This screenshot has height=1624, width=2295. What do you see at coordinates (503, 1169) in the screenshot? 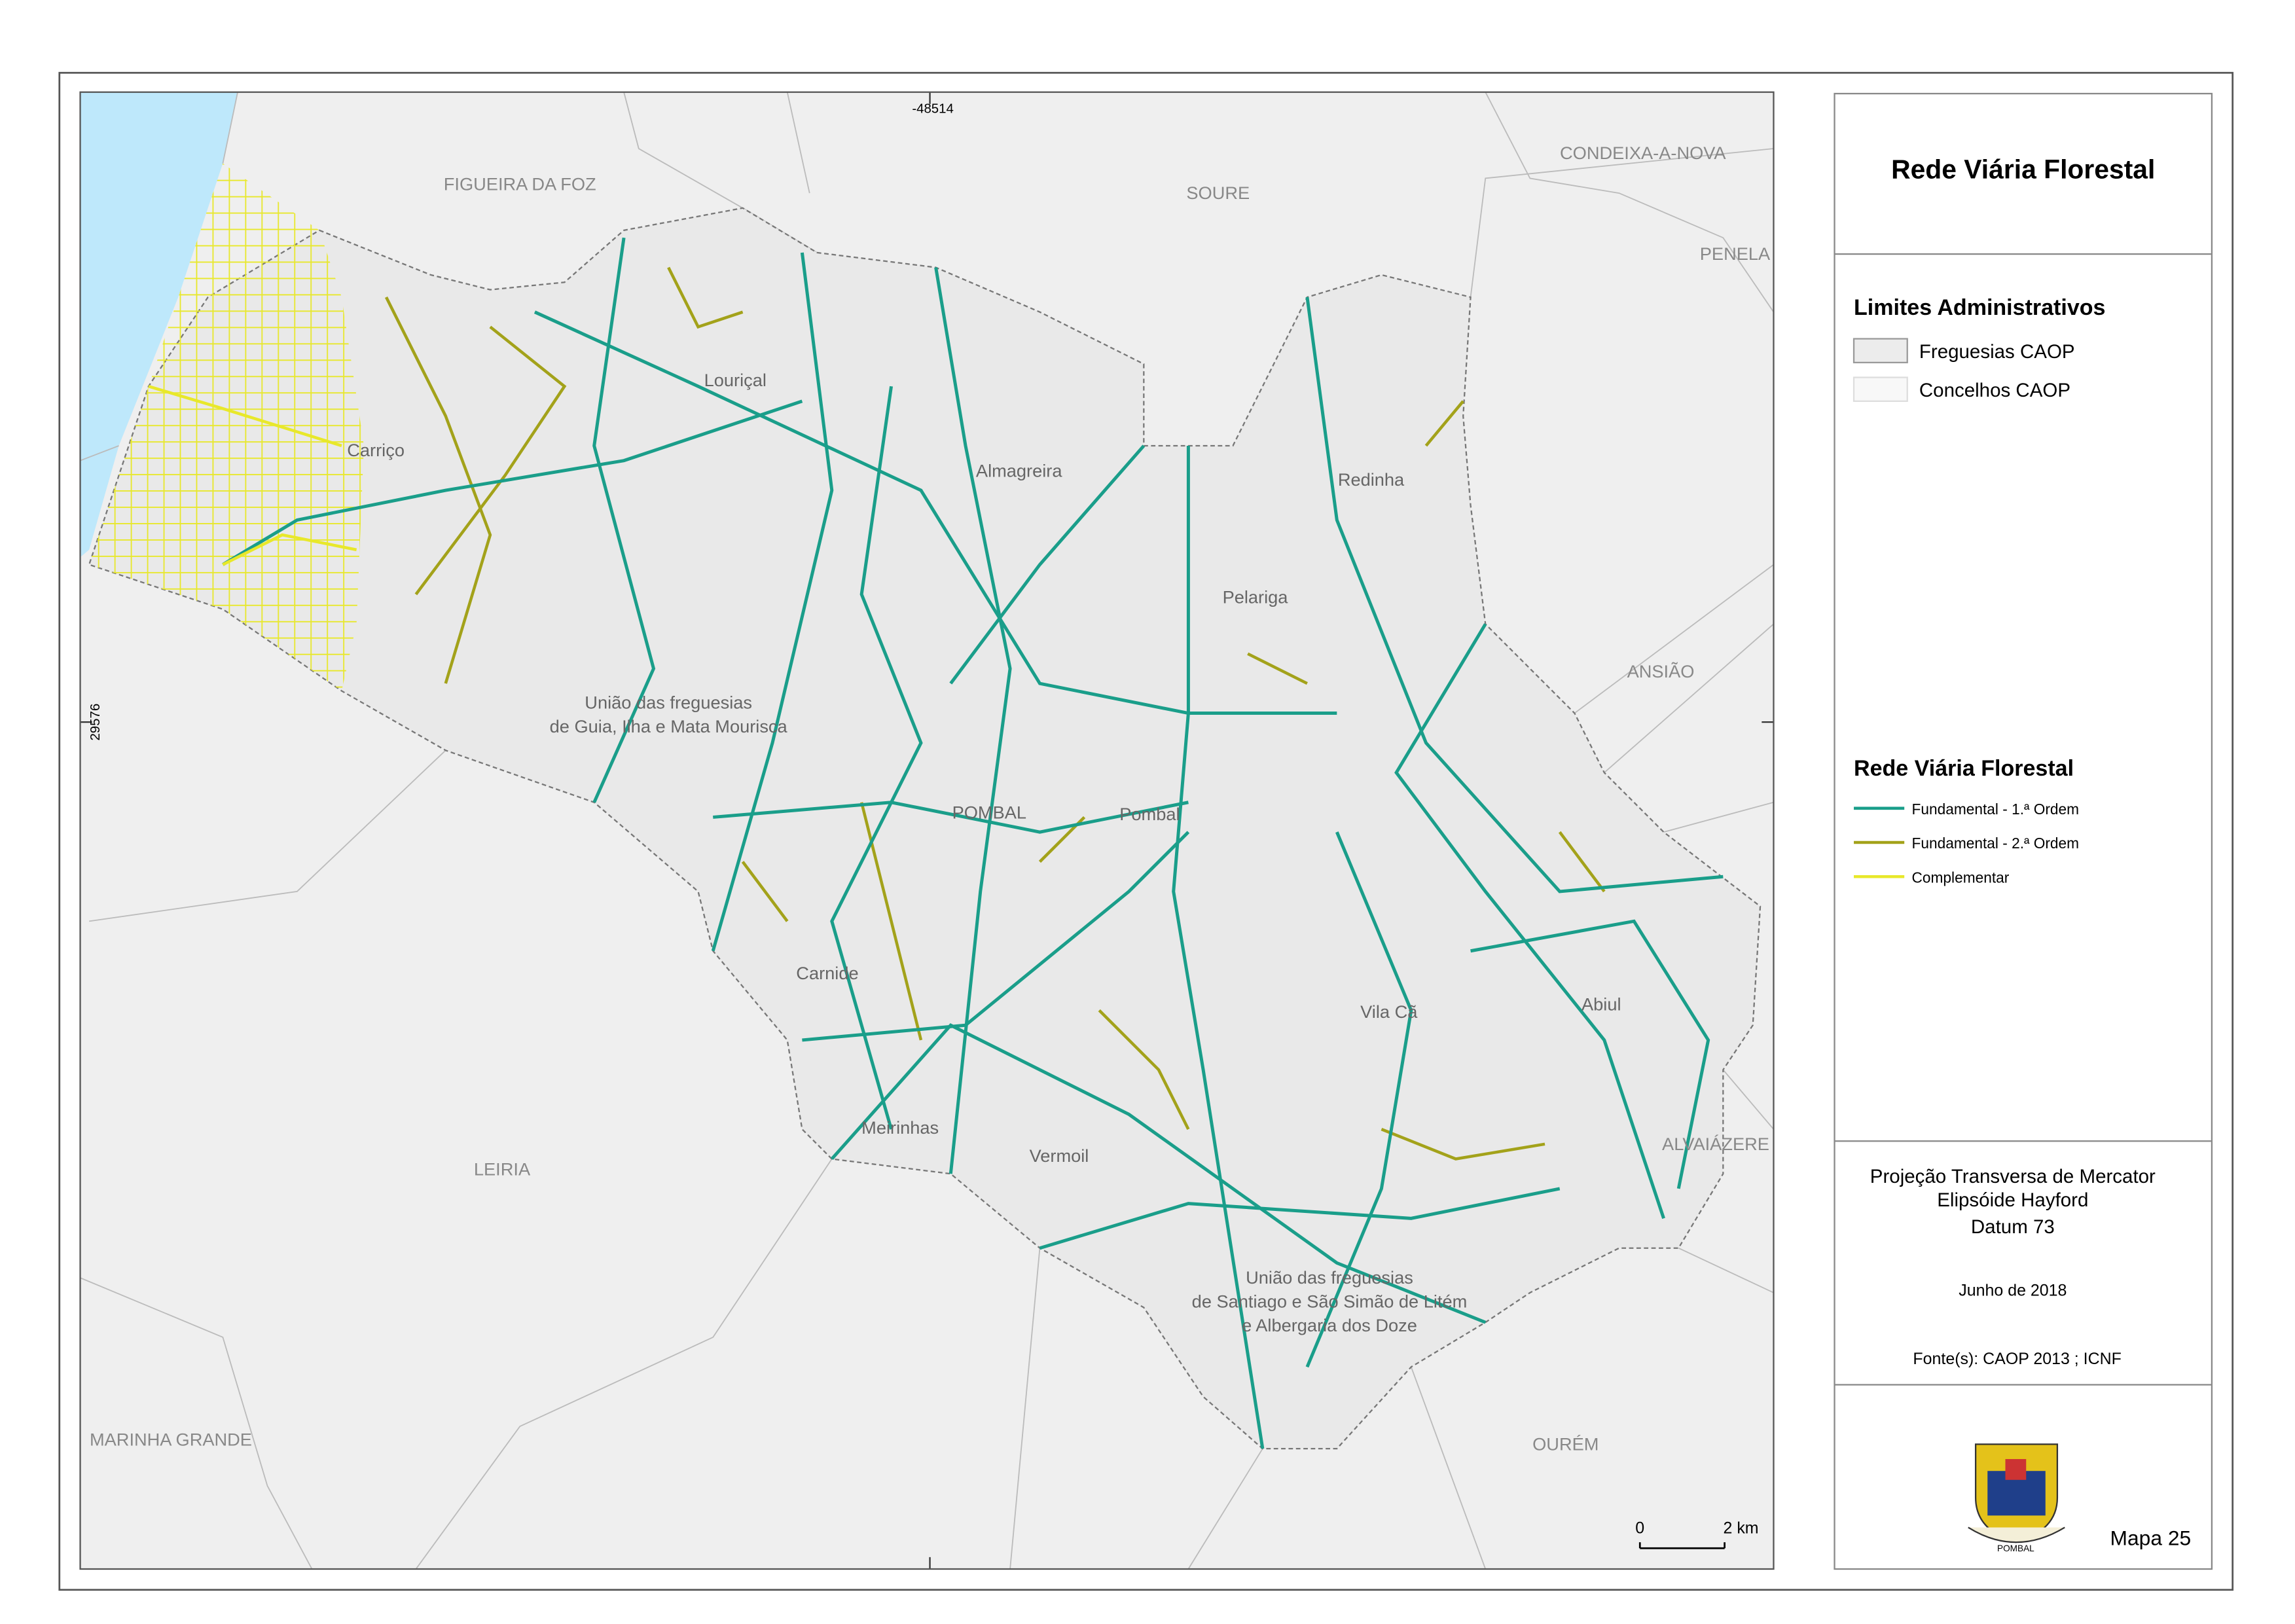
I see `concelho-label: LEIRIA` at bounding box center [503, 1169].